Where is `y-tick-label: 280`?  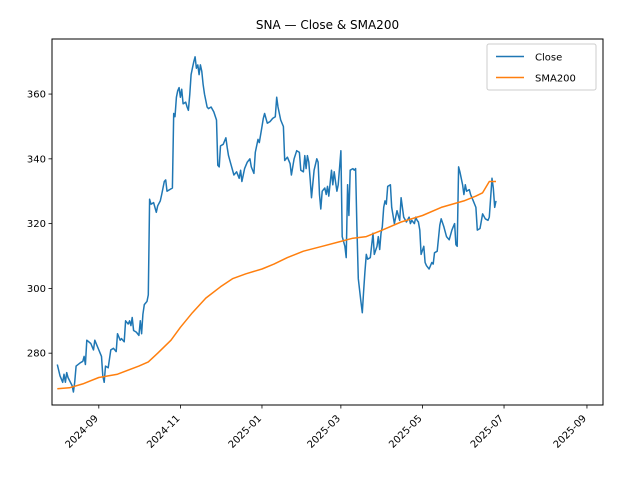 y-tick-label: 280 is located at coordinates (36, 354).